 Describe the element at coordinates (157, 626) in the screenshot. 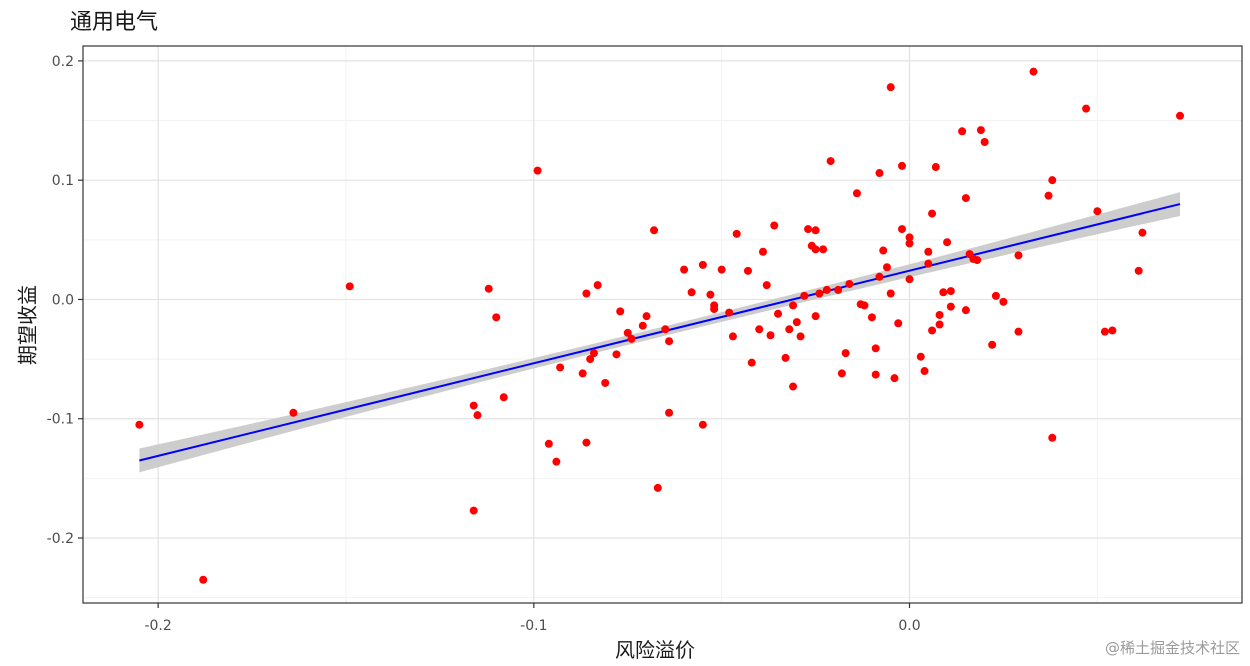

I see `x-tick-label: -0.2` at that location.